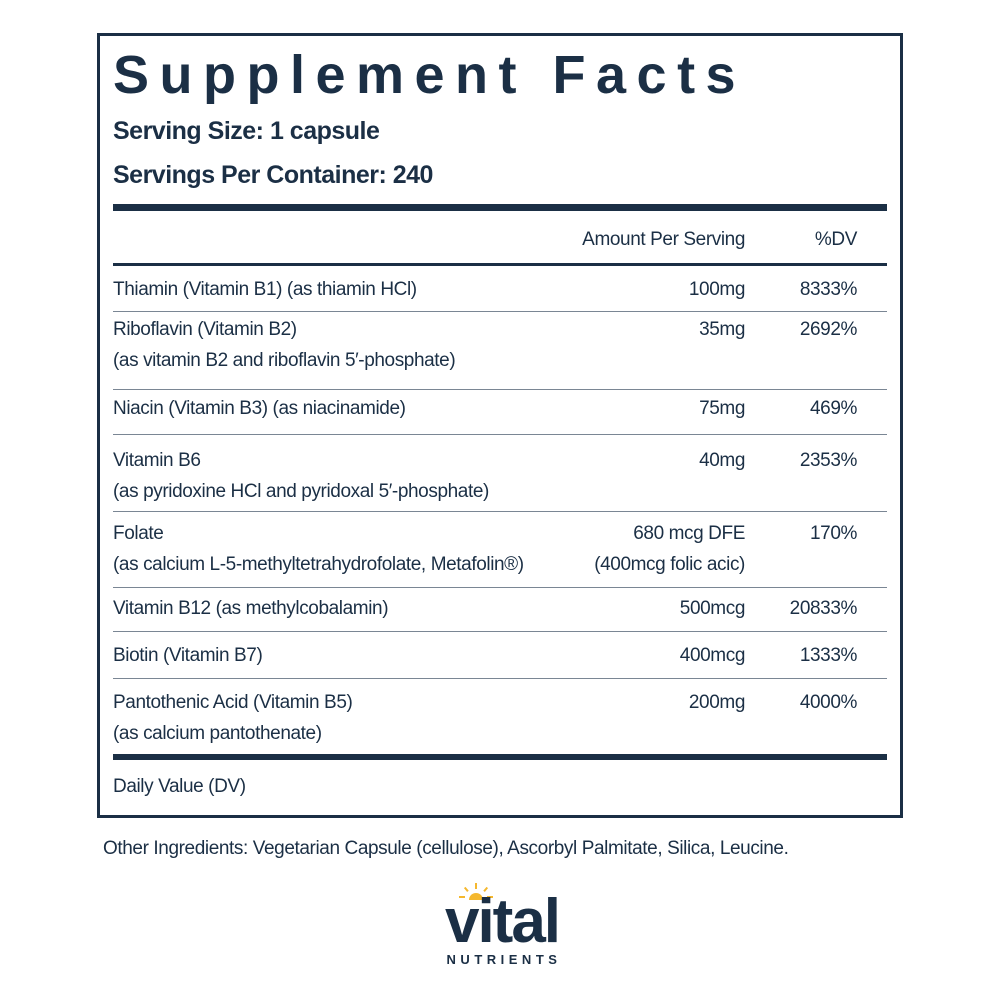  I want to click on nutrient-dv: 4000%, so click(828, 702).